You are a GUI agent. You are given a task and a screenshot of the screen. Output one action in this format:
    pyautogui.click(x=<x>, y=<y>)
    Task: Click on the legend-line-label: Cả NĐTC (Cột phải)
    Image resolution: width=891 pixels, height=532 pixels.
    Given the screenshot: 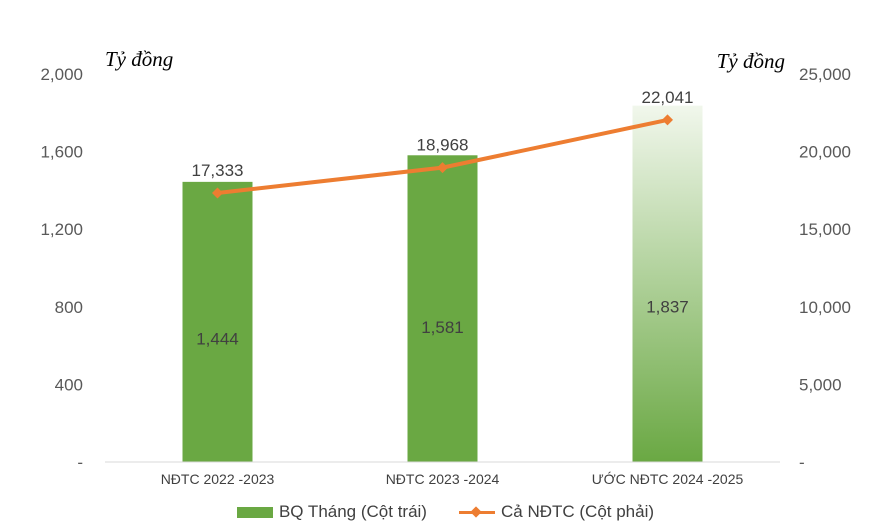 What is the action you would take?
    pyautogui.click(x=577, y=511)
    